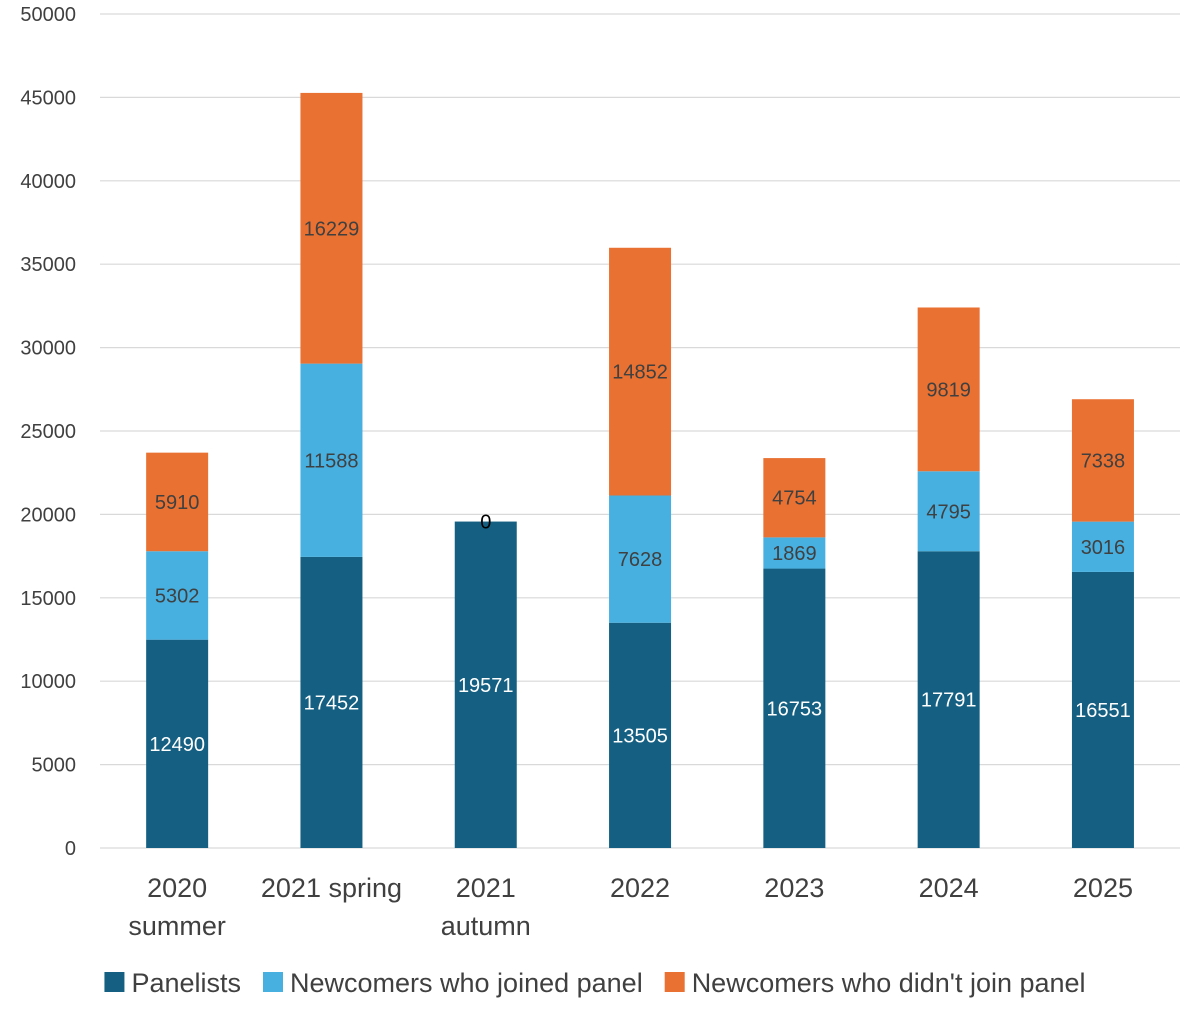 The height and width of the screenshot is (1009, 1190). I want to click on data-label-1-3: 5910, so click(177, 503).